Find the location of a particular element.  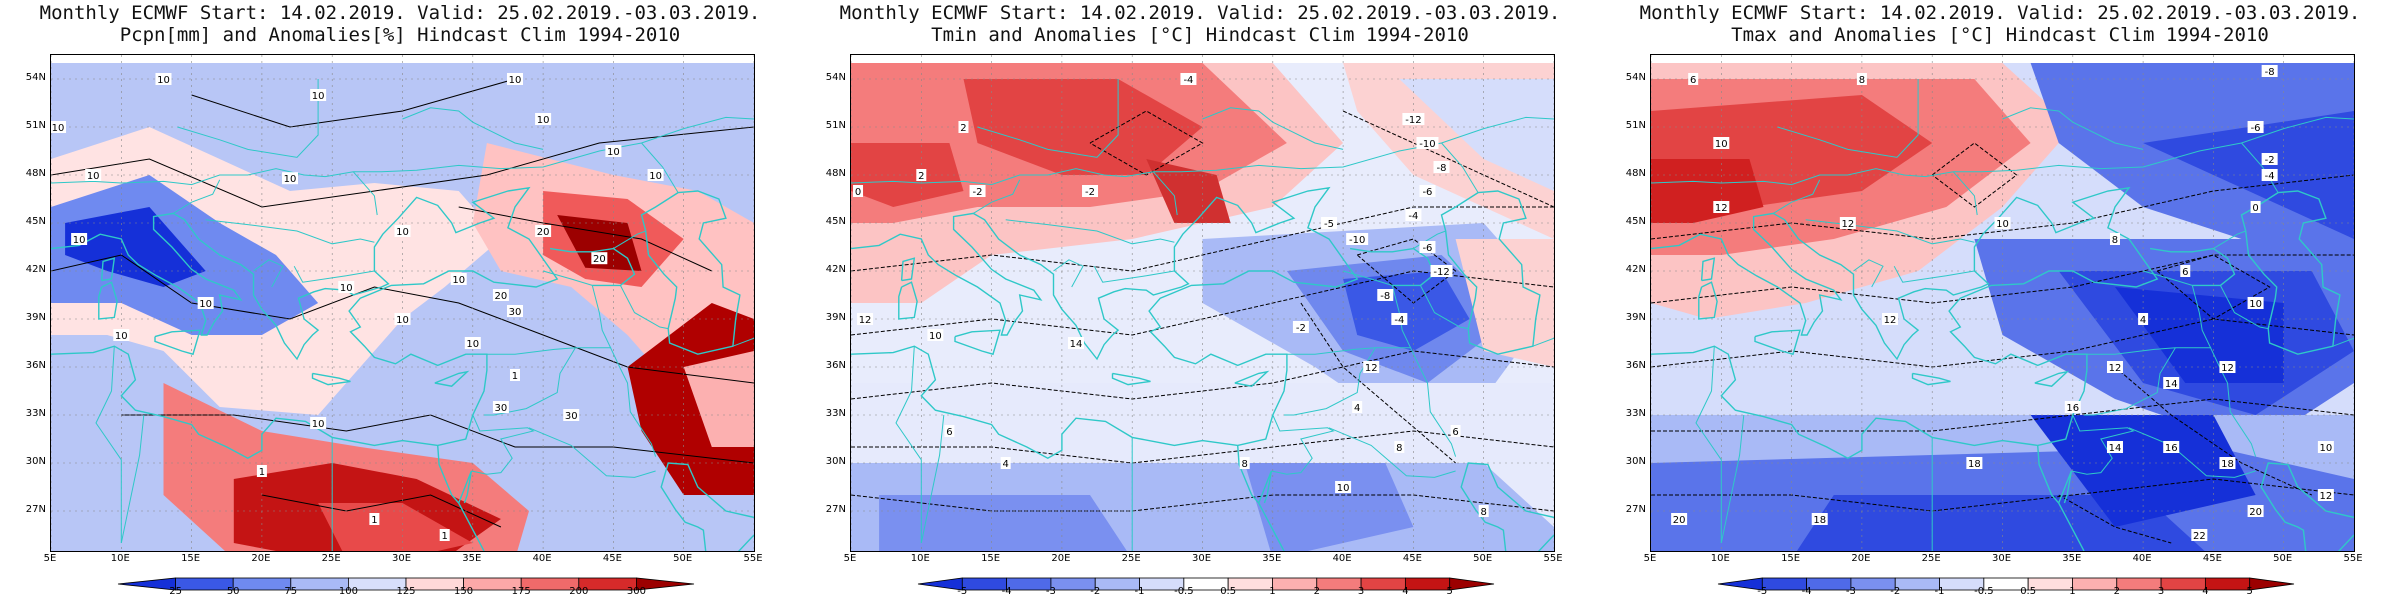

lat-tick-label: 33N is located at coordinates (35, 413).